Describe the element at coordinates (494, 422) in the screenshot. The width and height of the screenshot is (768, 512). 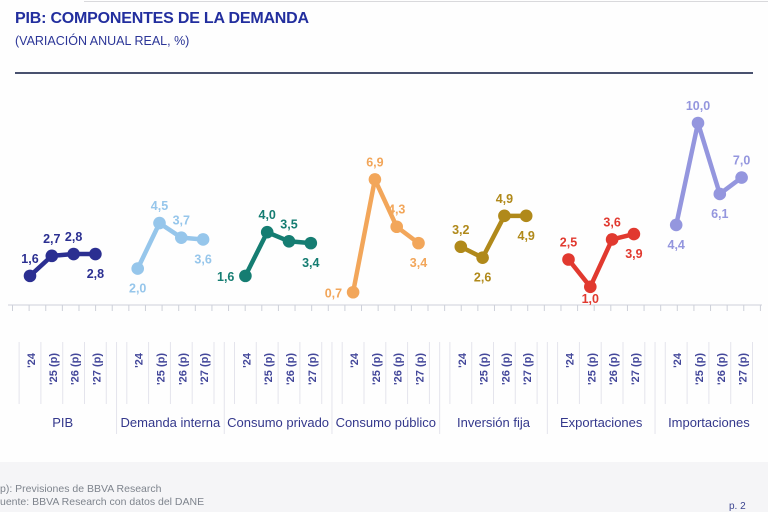
I see `group-label: Inversión fija` at that location.